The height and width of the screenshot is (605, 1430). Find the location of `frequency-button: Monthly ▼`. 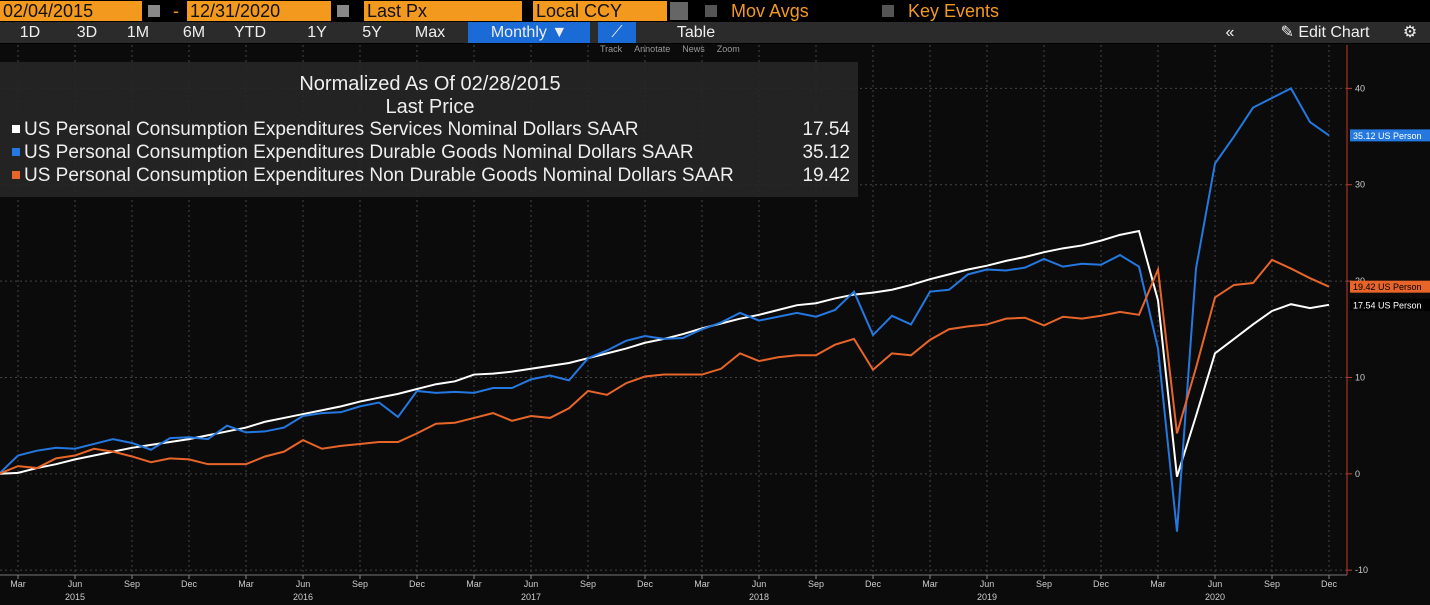

frequency-button: Monthly ▼ is located at coordinates (529, 32).